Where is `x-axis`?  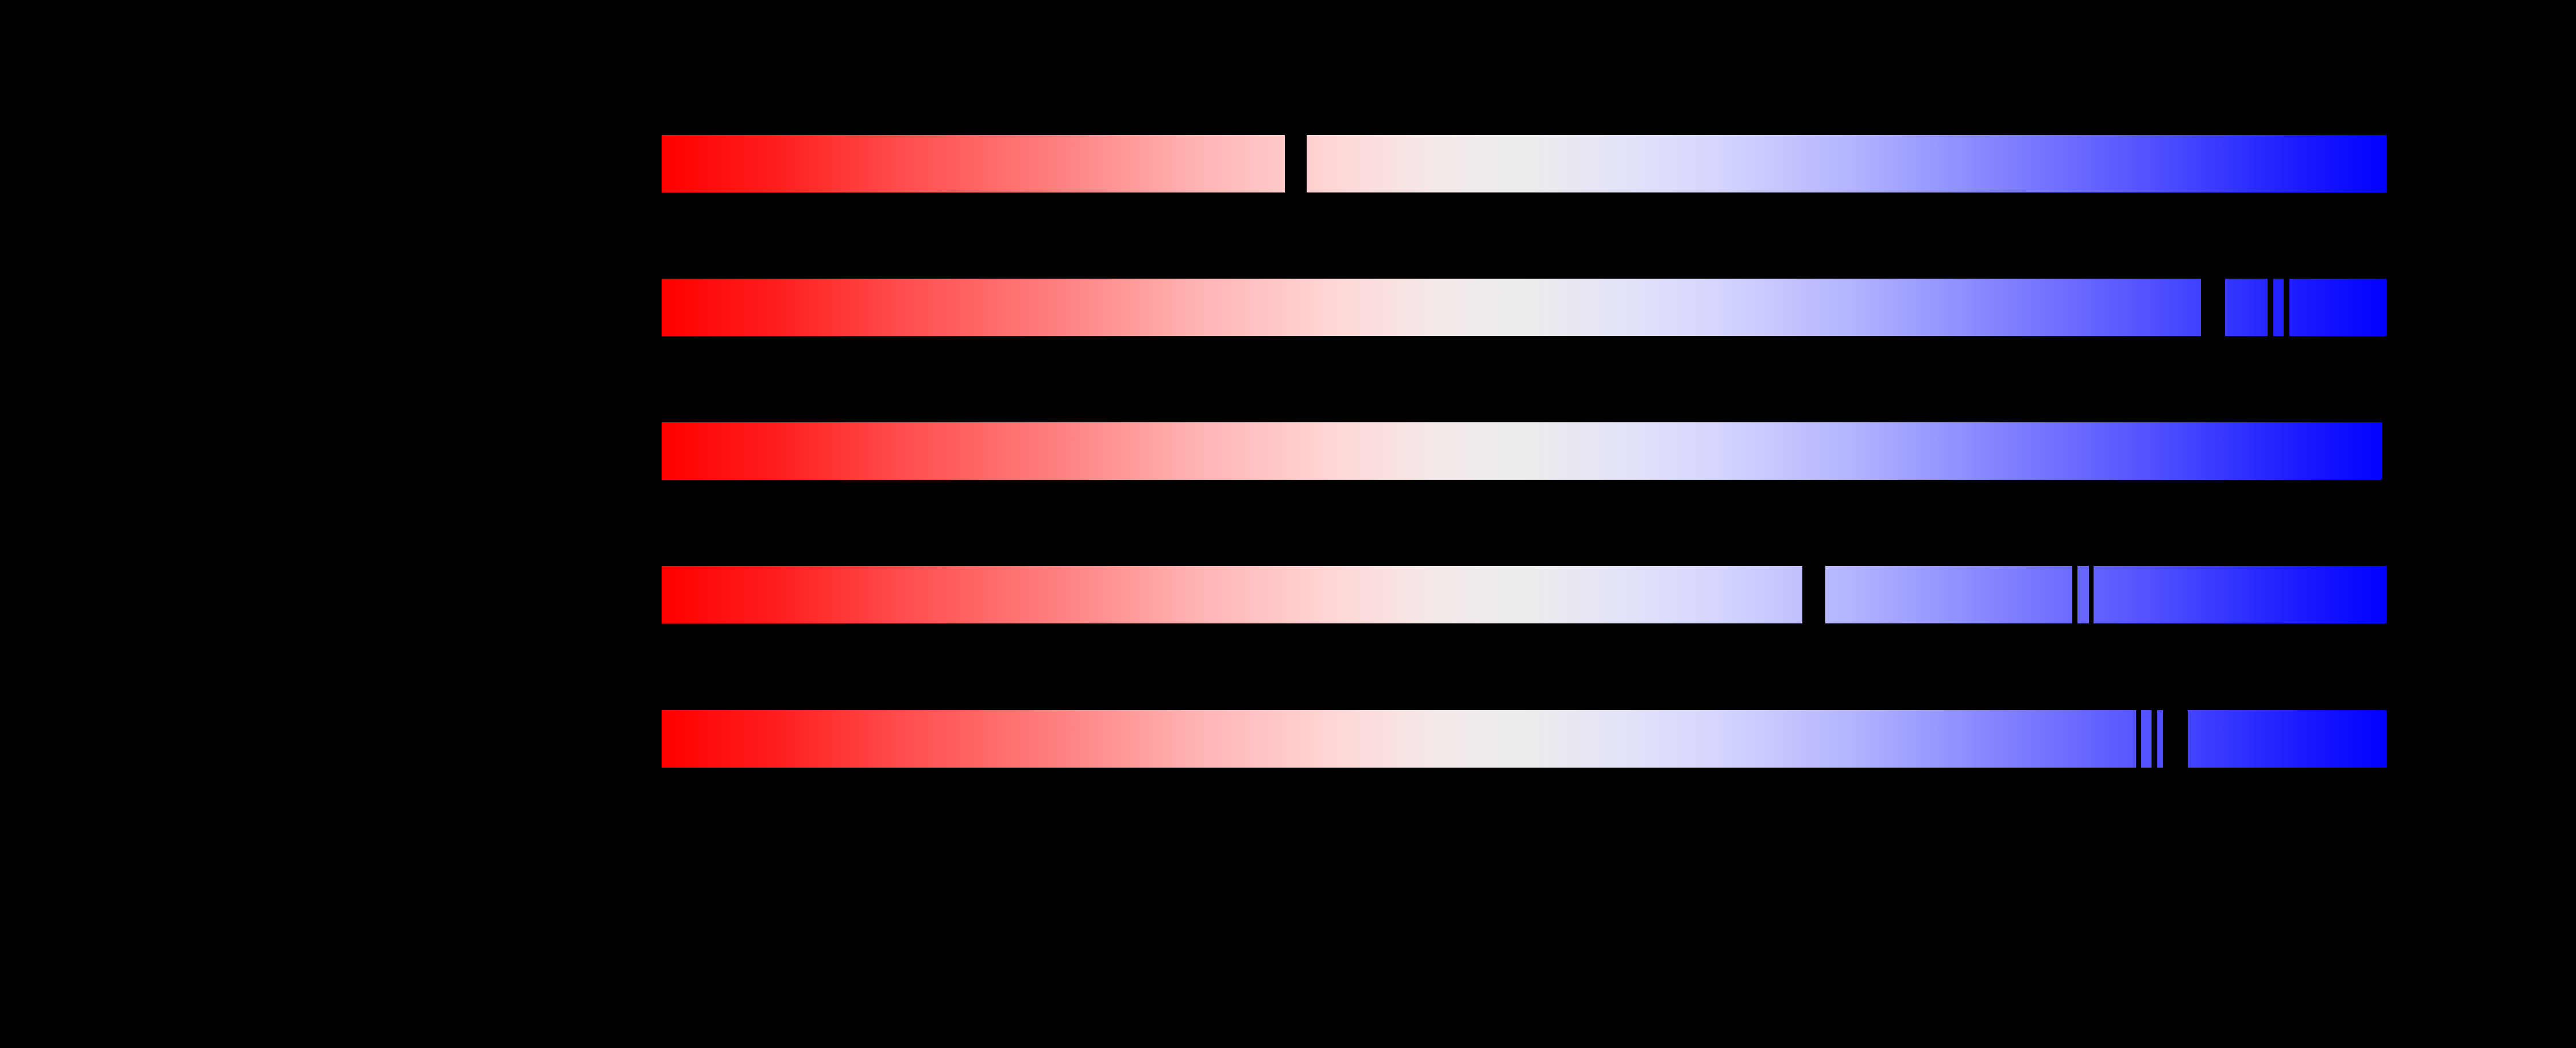 x-axis is located at coordinates (1524, 803).